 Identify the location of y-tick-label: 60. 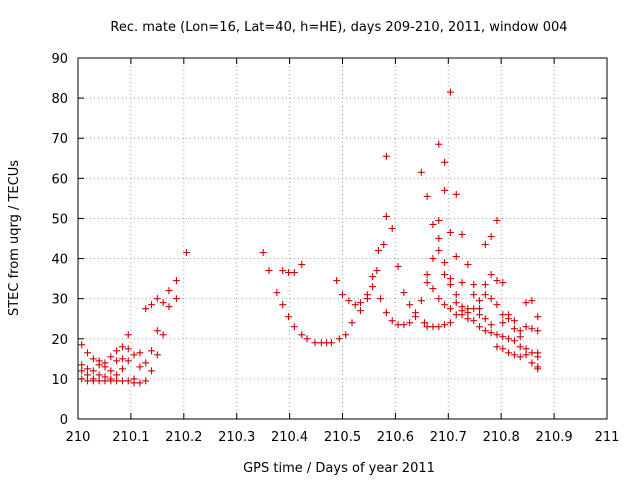
(59, 179).